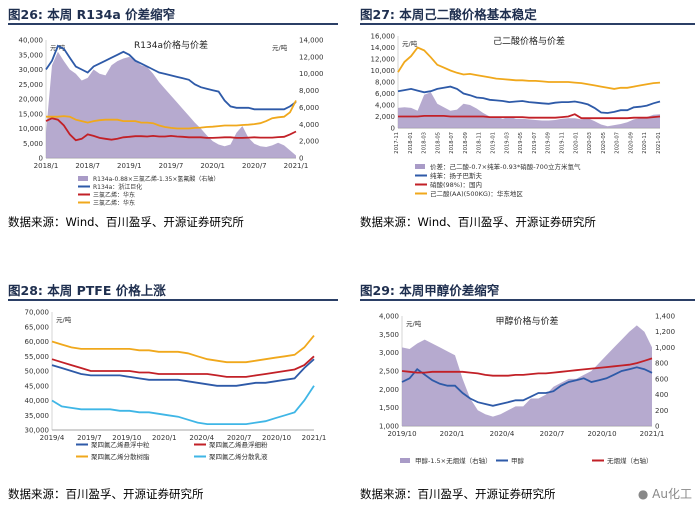  I want to click on x-tick-label: 2019-11, so click(562, 143).